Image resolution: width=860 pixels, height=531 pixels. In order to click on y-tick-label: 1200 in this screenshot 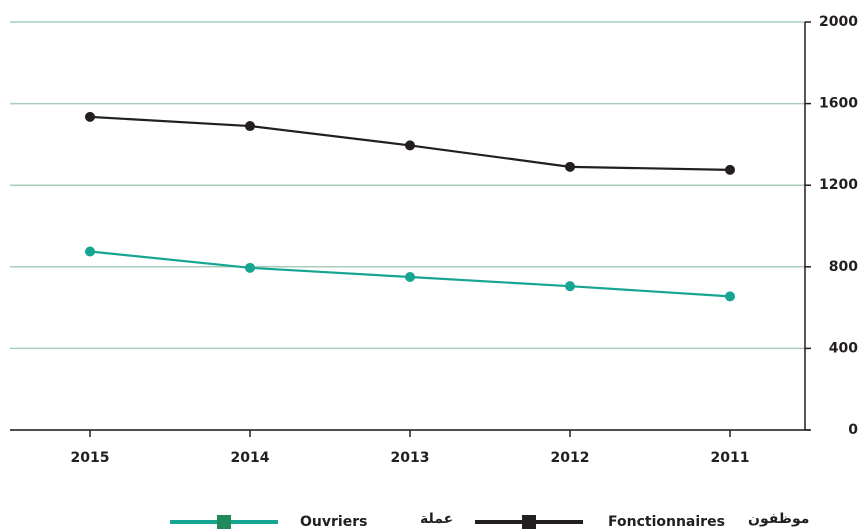, I will do `click(838, 185)`.